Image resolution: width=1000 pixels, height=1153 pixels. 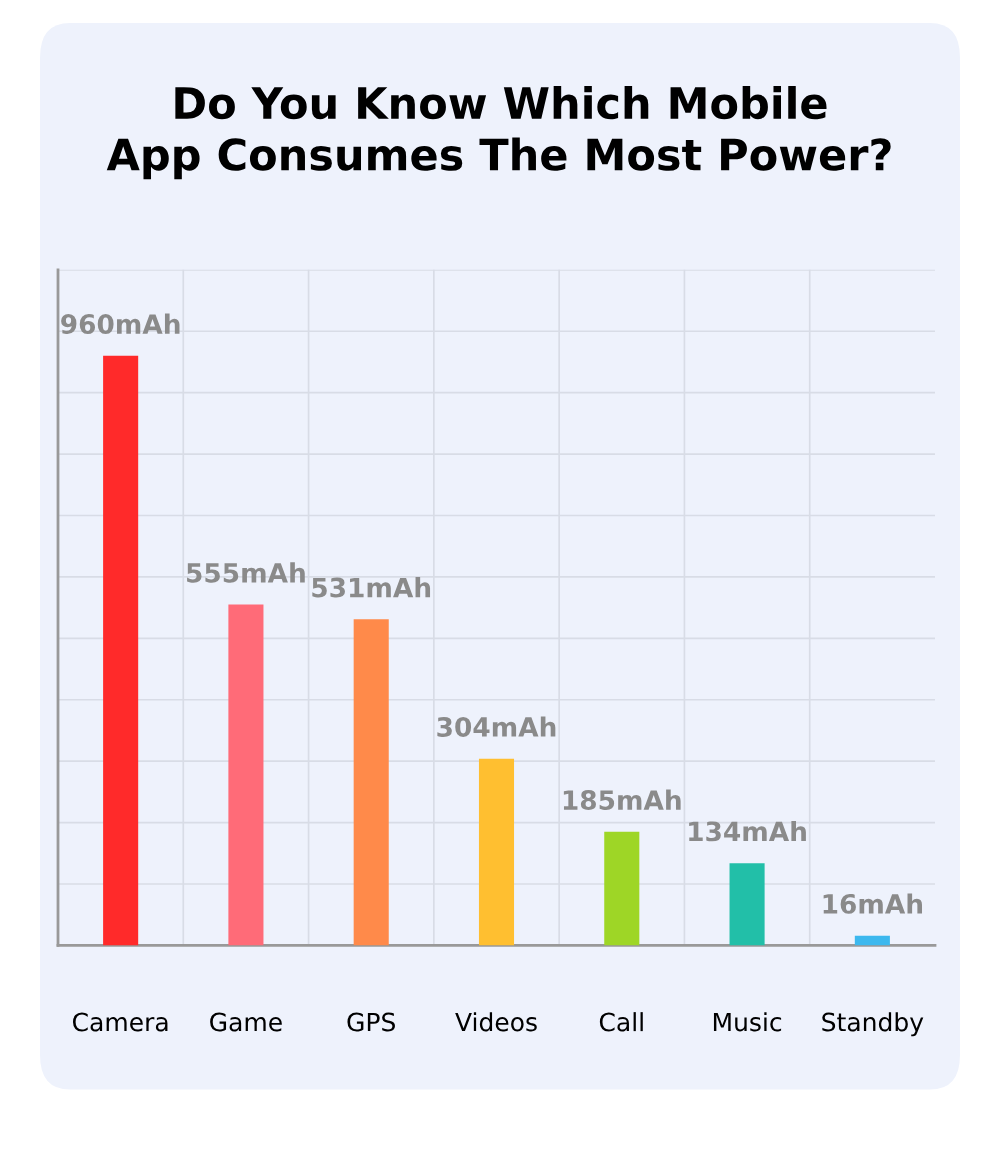 I want to click on chart-title: Do You Know Which Mobile App Consumes The Most Power?, so click(x=498, y=133).